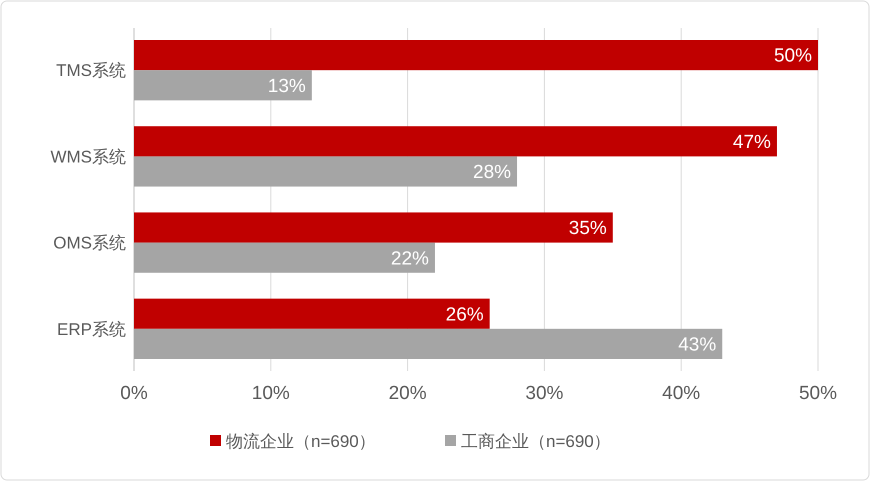 Image resolution: width=870 pixels, height=481 pixels. What do you see at coordinates (91, 70) in the screenshot?
I see `y-tick-label: TMS系统` at bounding box center [91, 70].